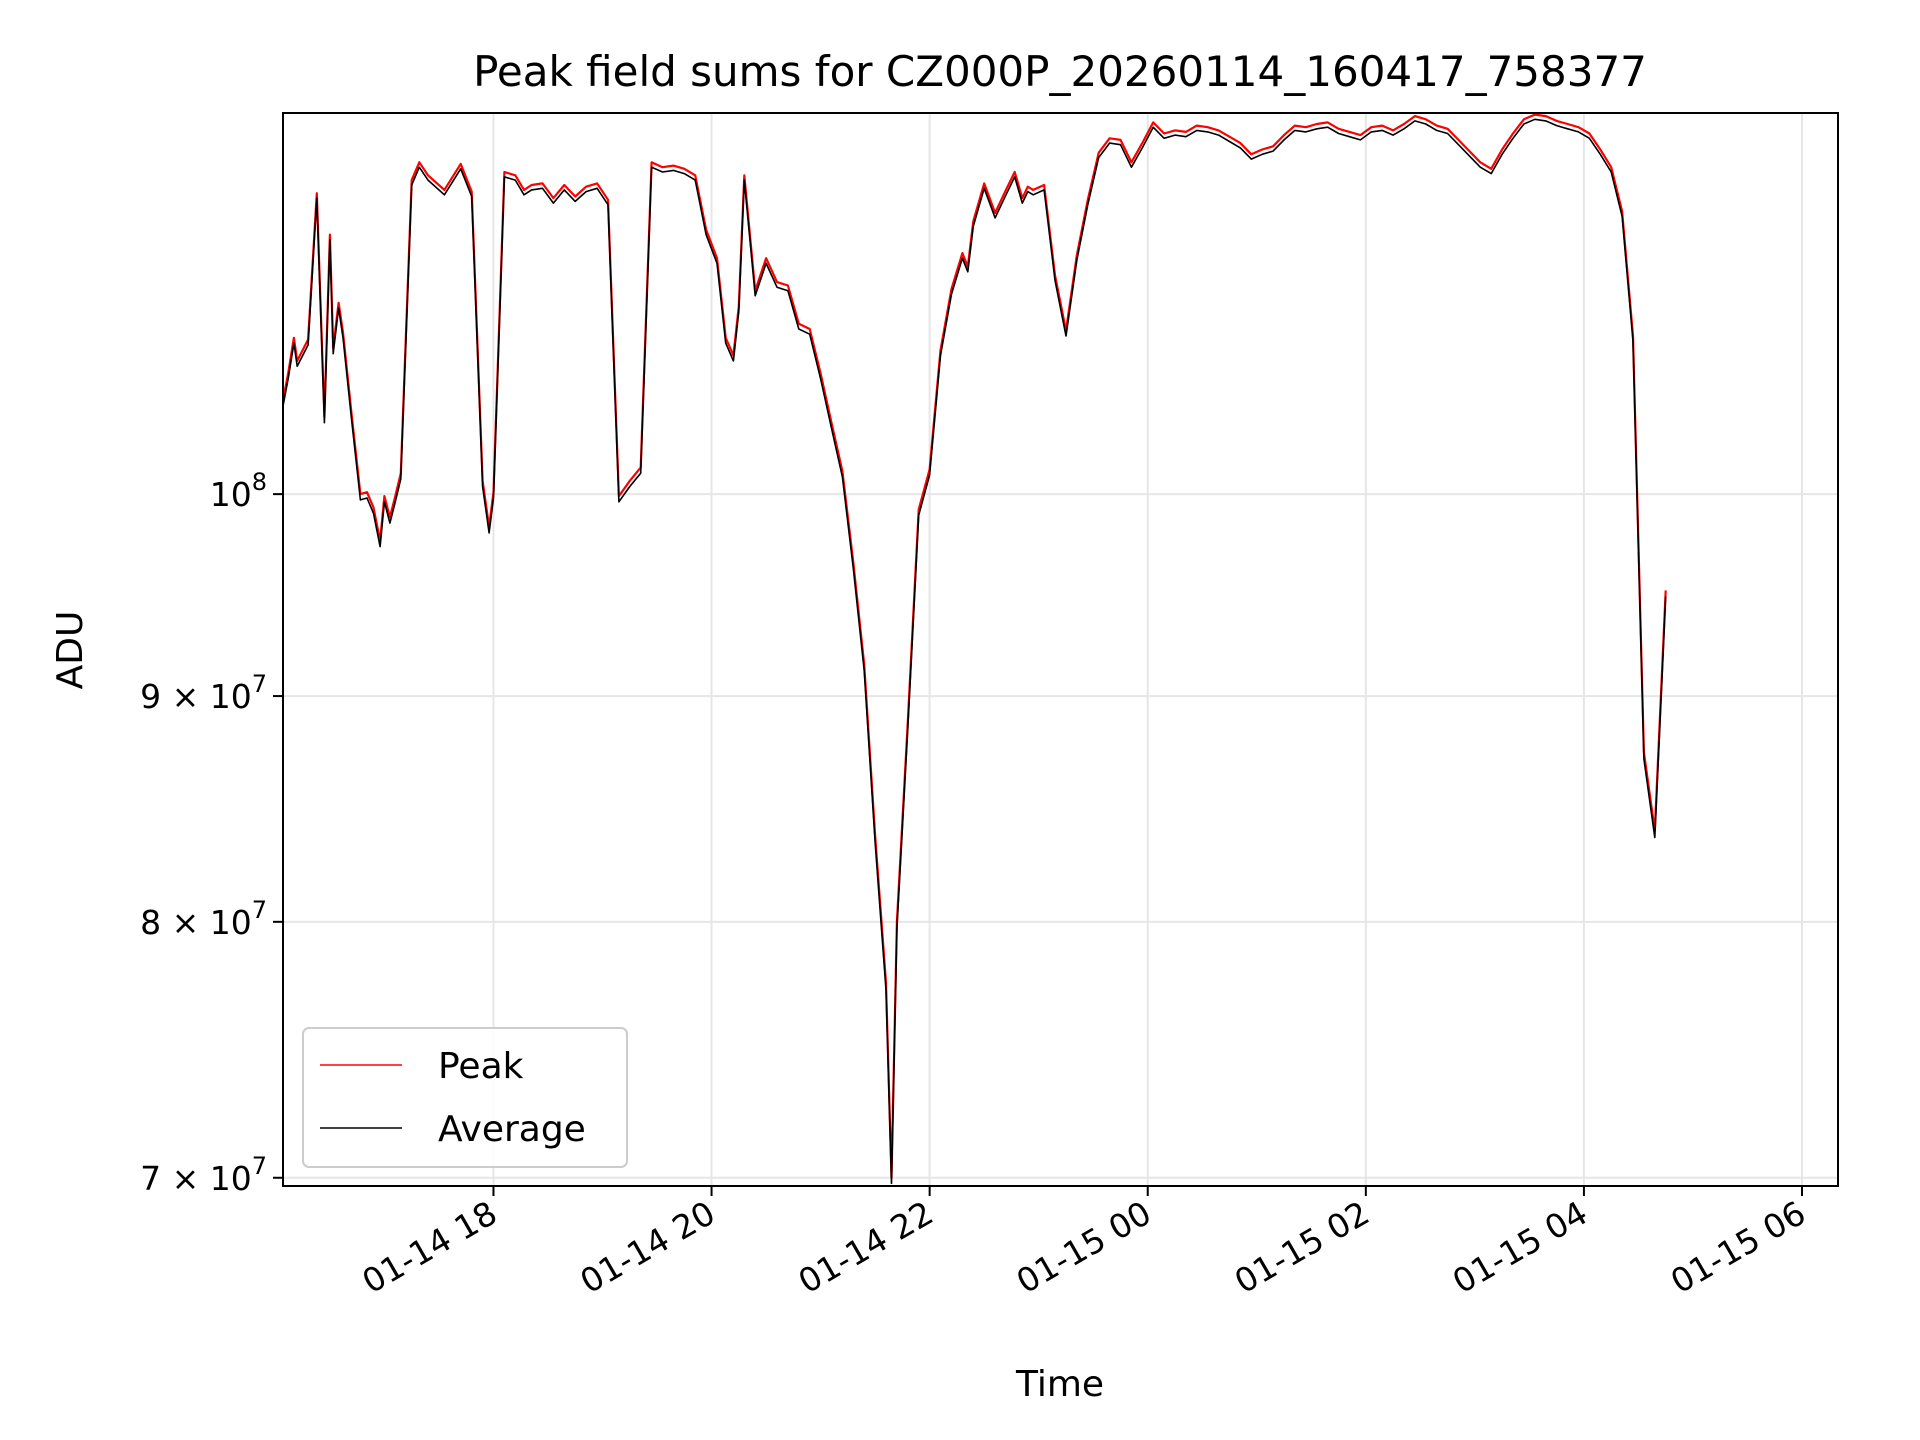 The width and height of the screenshot is (1920, 1440). I want to click on y-tick-label: 7 × 10⁷, so click(203, 1175).